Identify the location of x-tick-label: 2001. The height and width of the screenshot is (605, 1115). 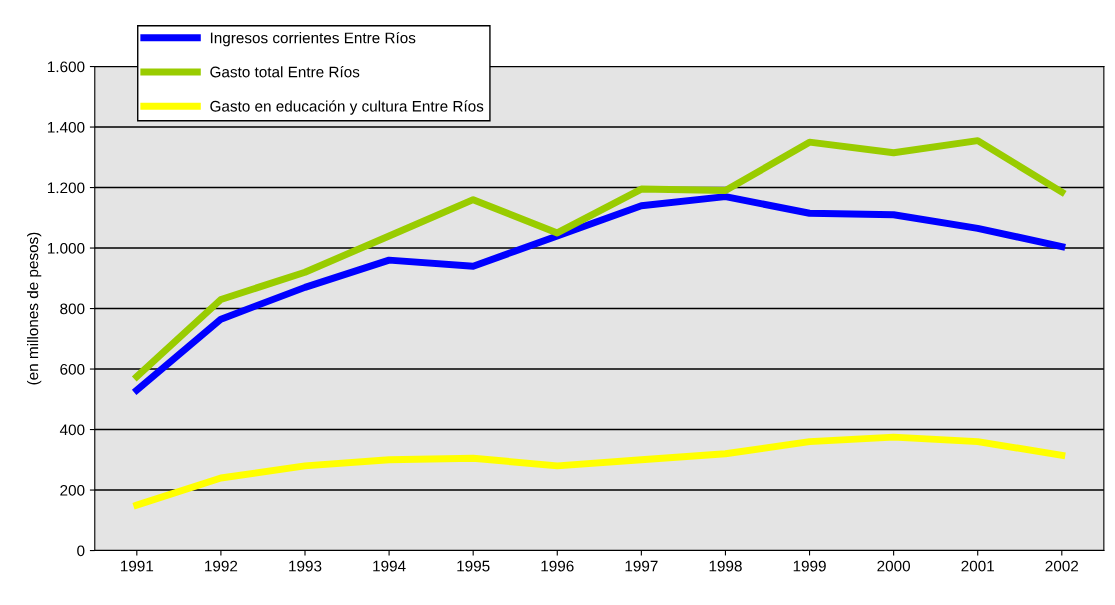
(977, 566).